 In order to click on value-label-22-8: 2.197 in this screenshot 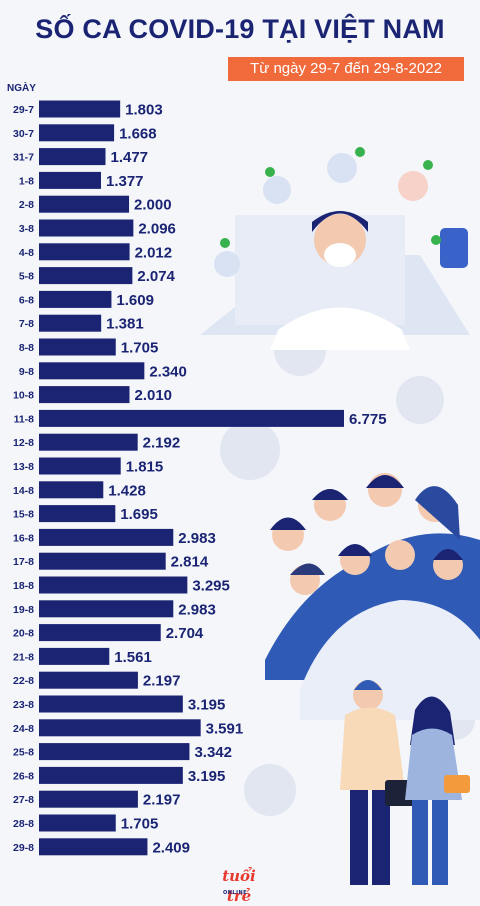, I will do `click(162, 681)`.